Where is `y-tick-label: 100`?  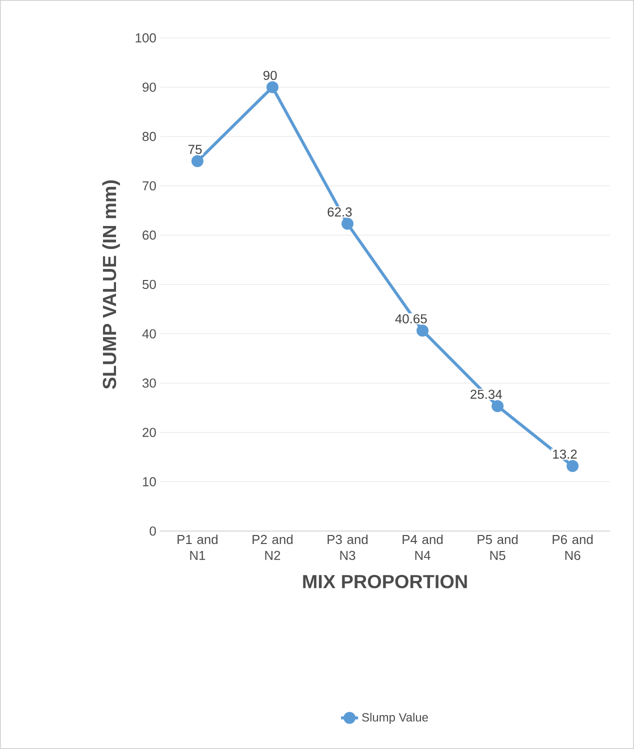 y-tick-label: 100 is located at coordinates (146, 37).